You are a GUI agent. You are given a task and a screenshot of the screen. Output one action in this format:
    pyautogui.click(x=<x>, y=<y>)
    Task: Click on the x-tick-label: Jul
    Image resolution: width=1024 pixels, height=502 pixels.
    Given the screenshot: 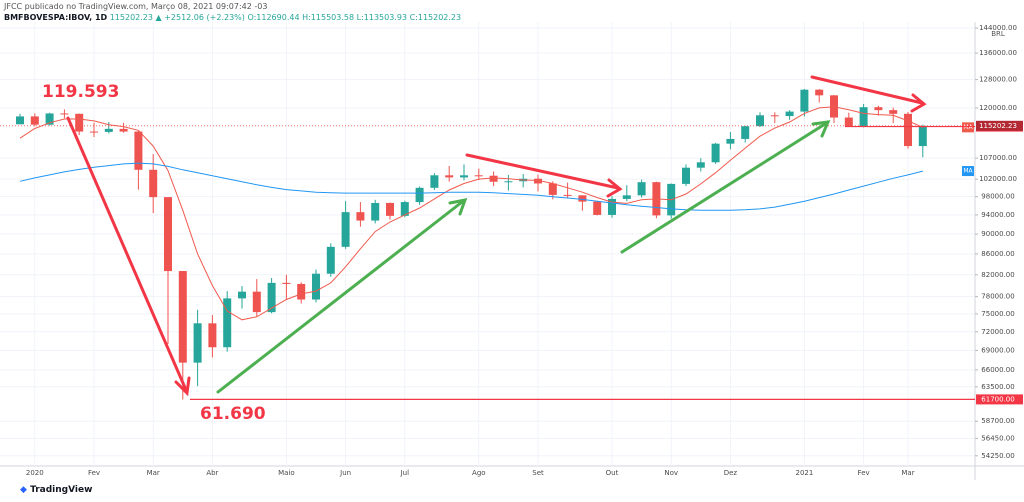 What is the action you would take?
    pyautogui.click(x=405, y=473)
    